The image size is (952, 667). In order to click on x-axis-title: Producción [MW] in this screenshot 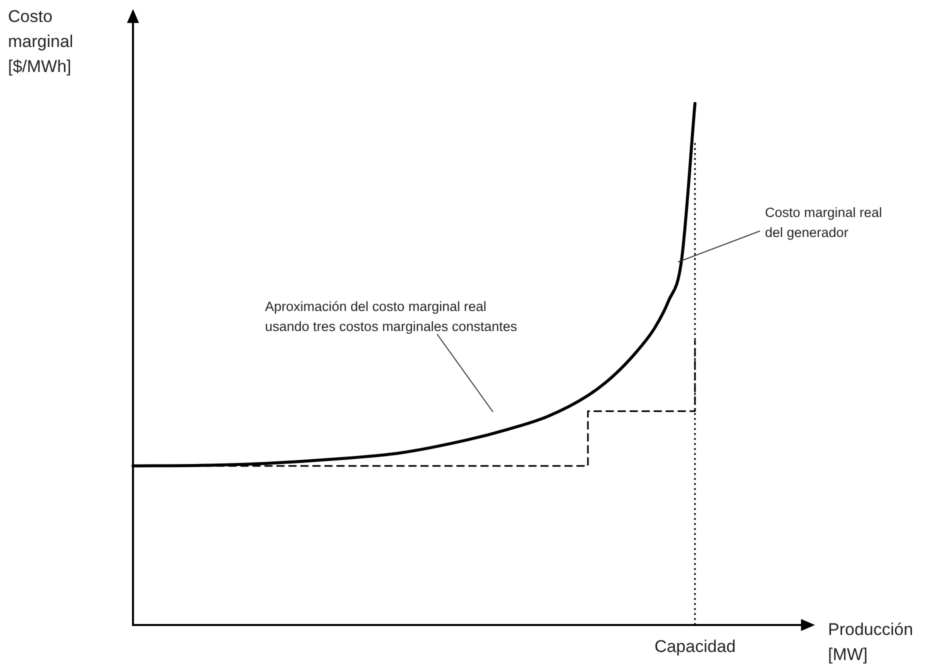, I will do `click(871, 642)`.